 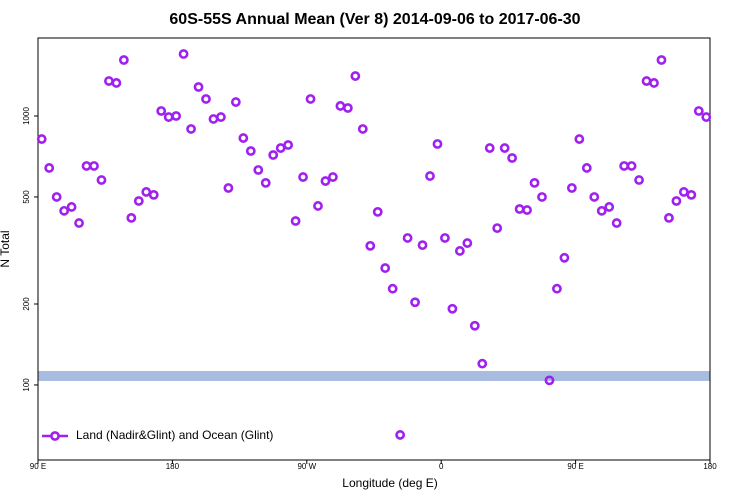 What do you see at coordinates (26, 304) in the screenshot?
I see `y-tick-label: 200` at bounding box center [26, 304].